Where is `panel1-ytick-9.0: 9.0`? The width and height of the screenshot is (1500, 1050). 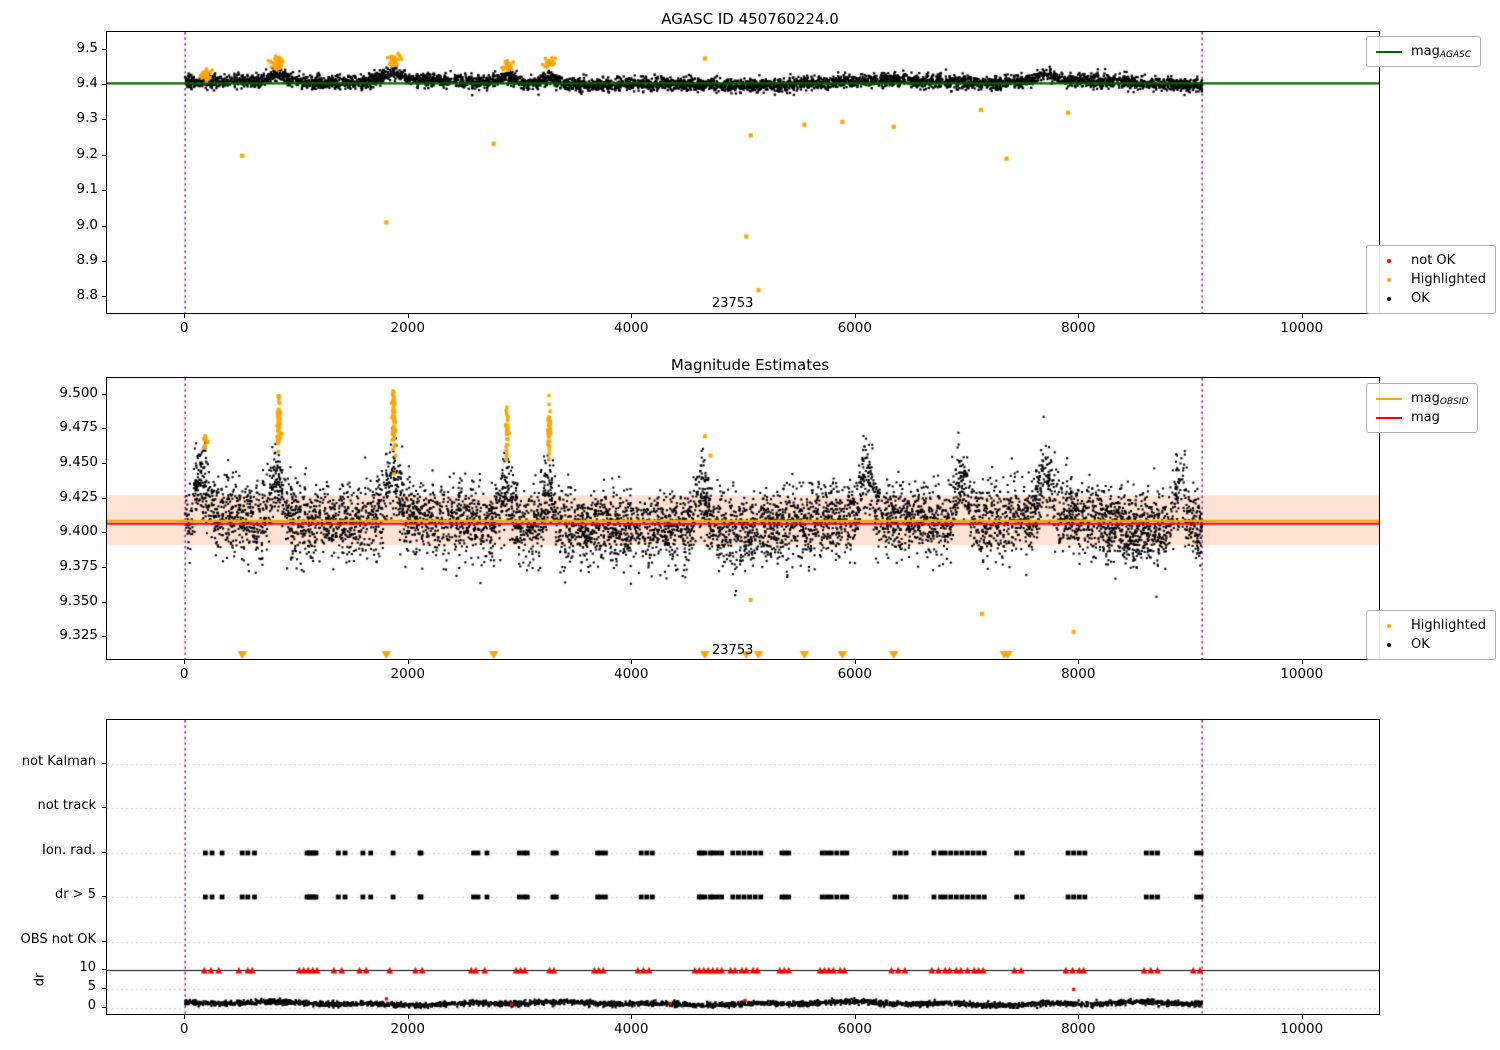 panel1-ytick-9.0: 9.0 is located at coordinates (87, 224).